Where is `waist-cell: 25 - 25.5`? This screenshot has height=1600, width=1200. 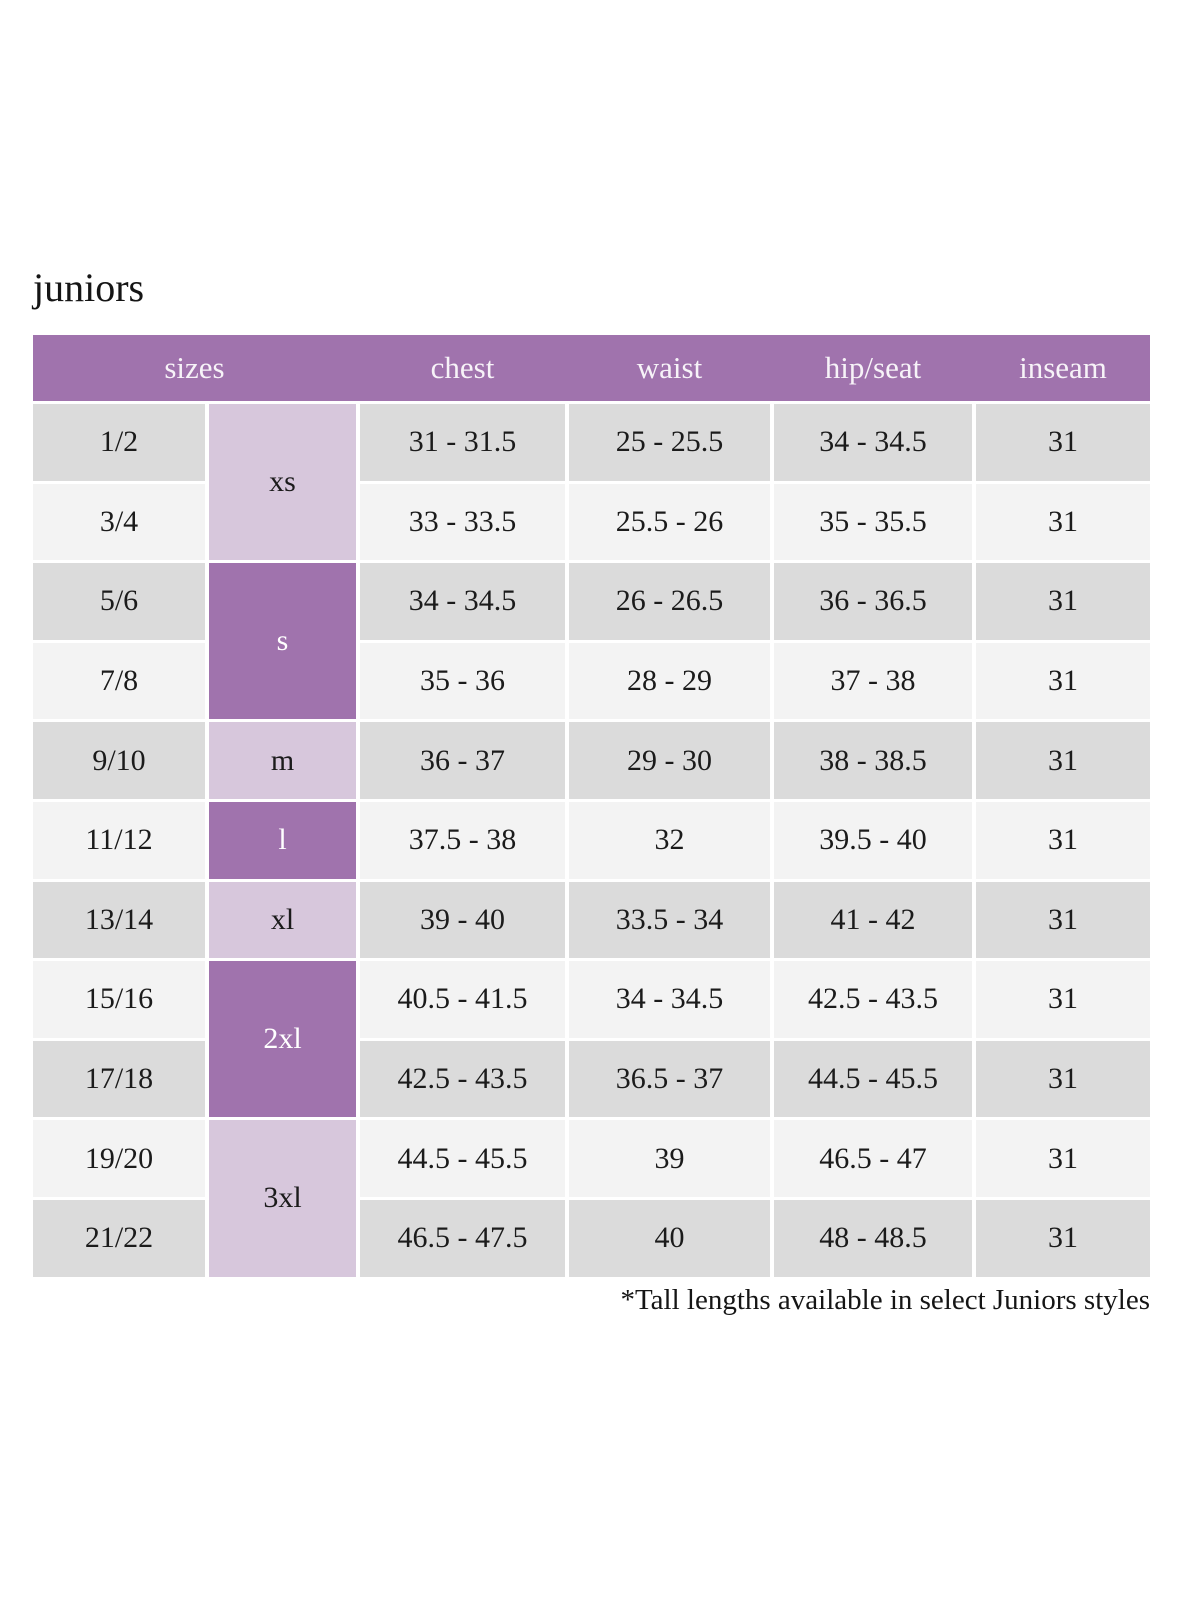 waist-cell: 25 - 25.5 is located at coordinates (669, 442).